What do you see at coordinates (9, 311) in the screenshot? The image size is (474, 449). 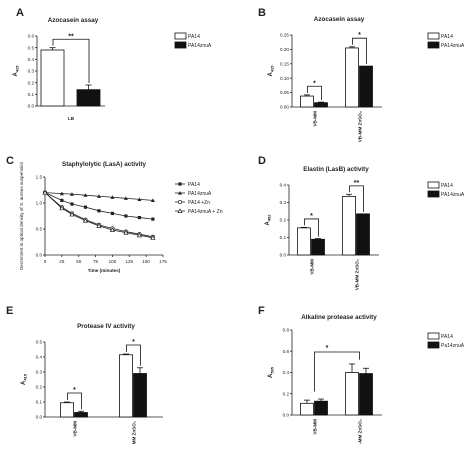 I see `panel-label: E` at bounding box center [9, 311].